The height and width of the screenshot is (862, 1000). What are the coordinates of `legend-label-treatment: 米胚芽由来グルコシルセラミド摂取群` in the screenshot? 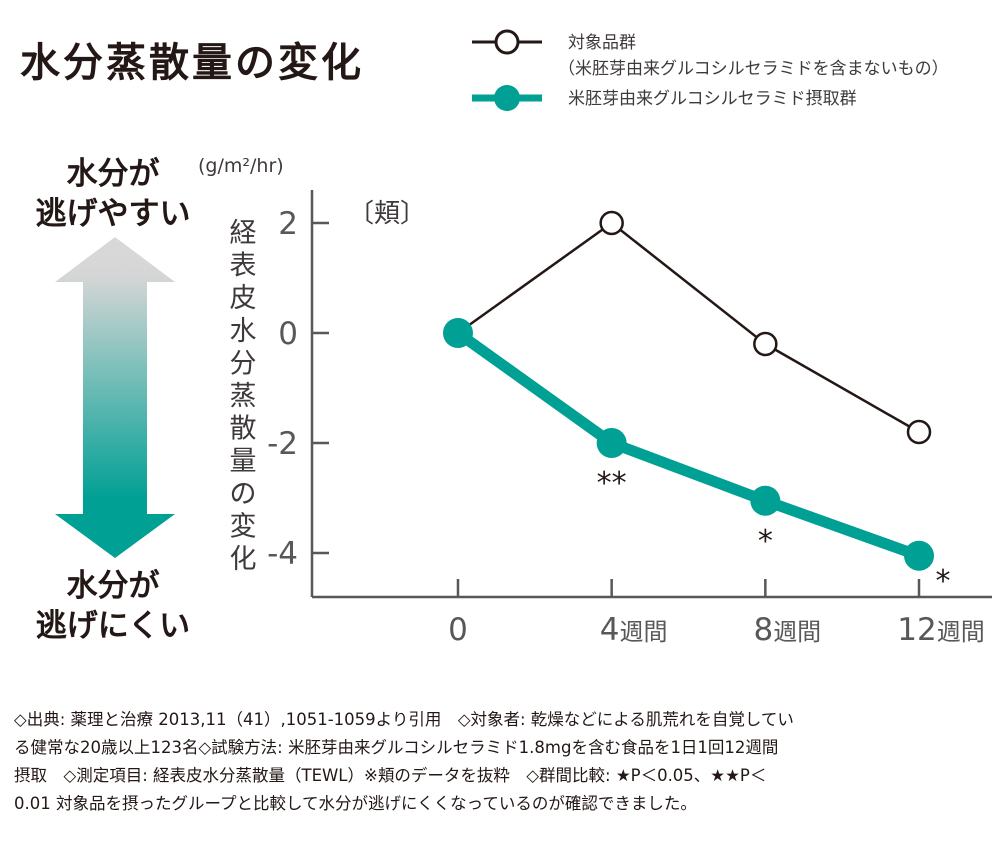 It's located at (712, 99).